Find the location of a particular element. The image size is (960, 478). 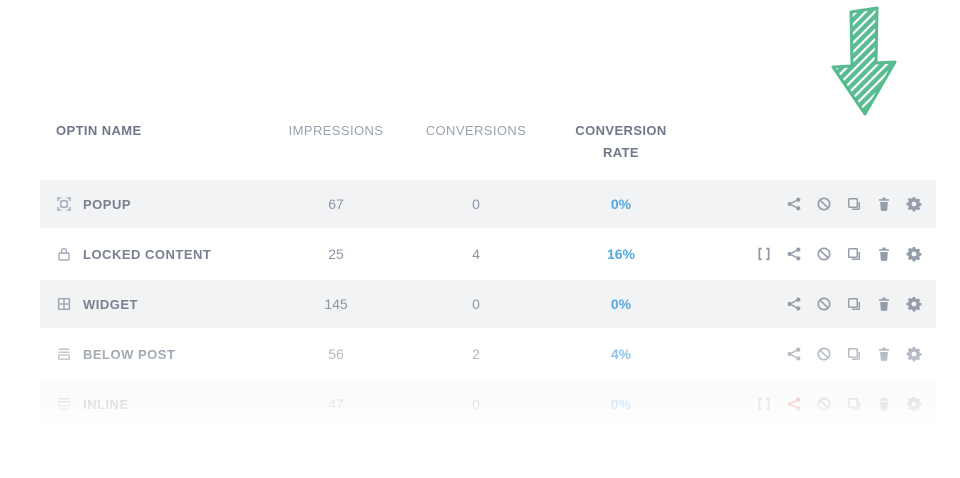

lock-icon is located at coordinates (64, 254).